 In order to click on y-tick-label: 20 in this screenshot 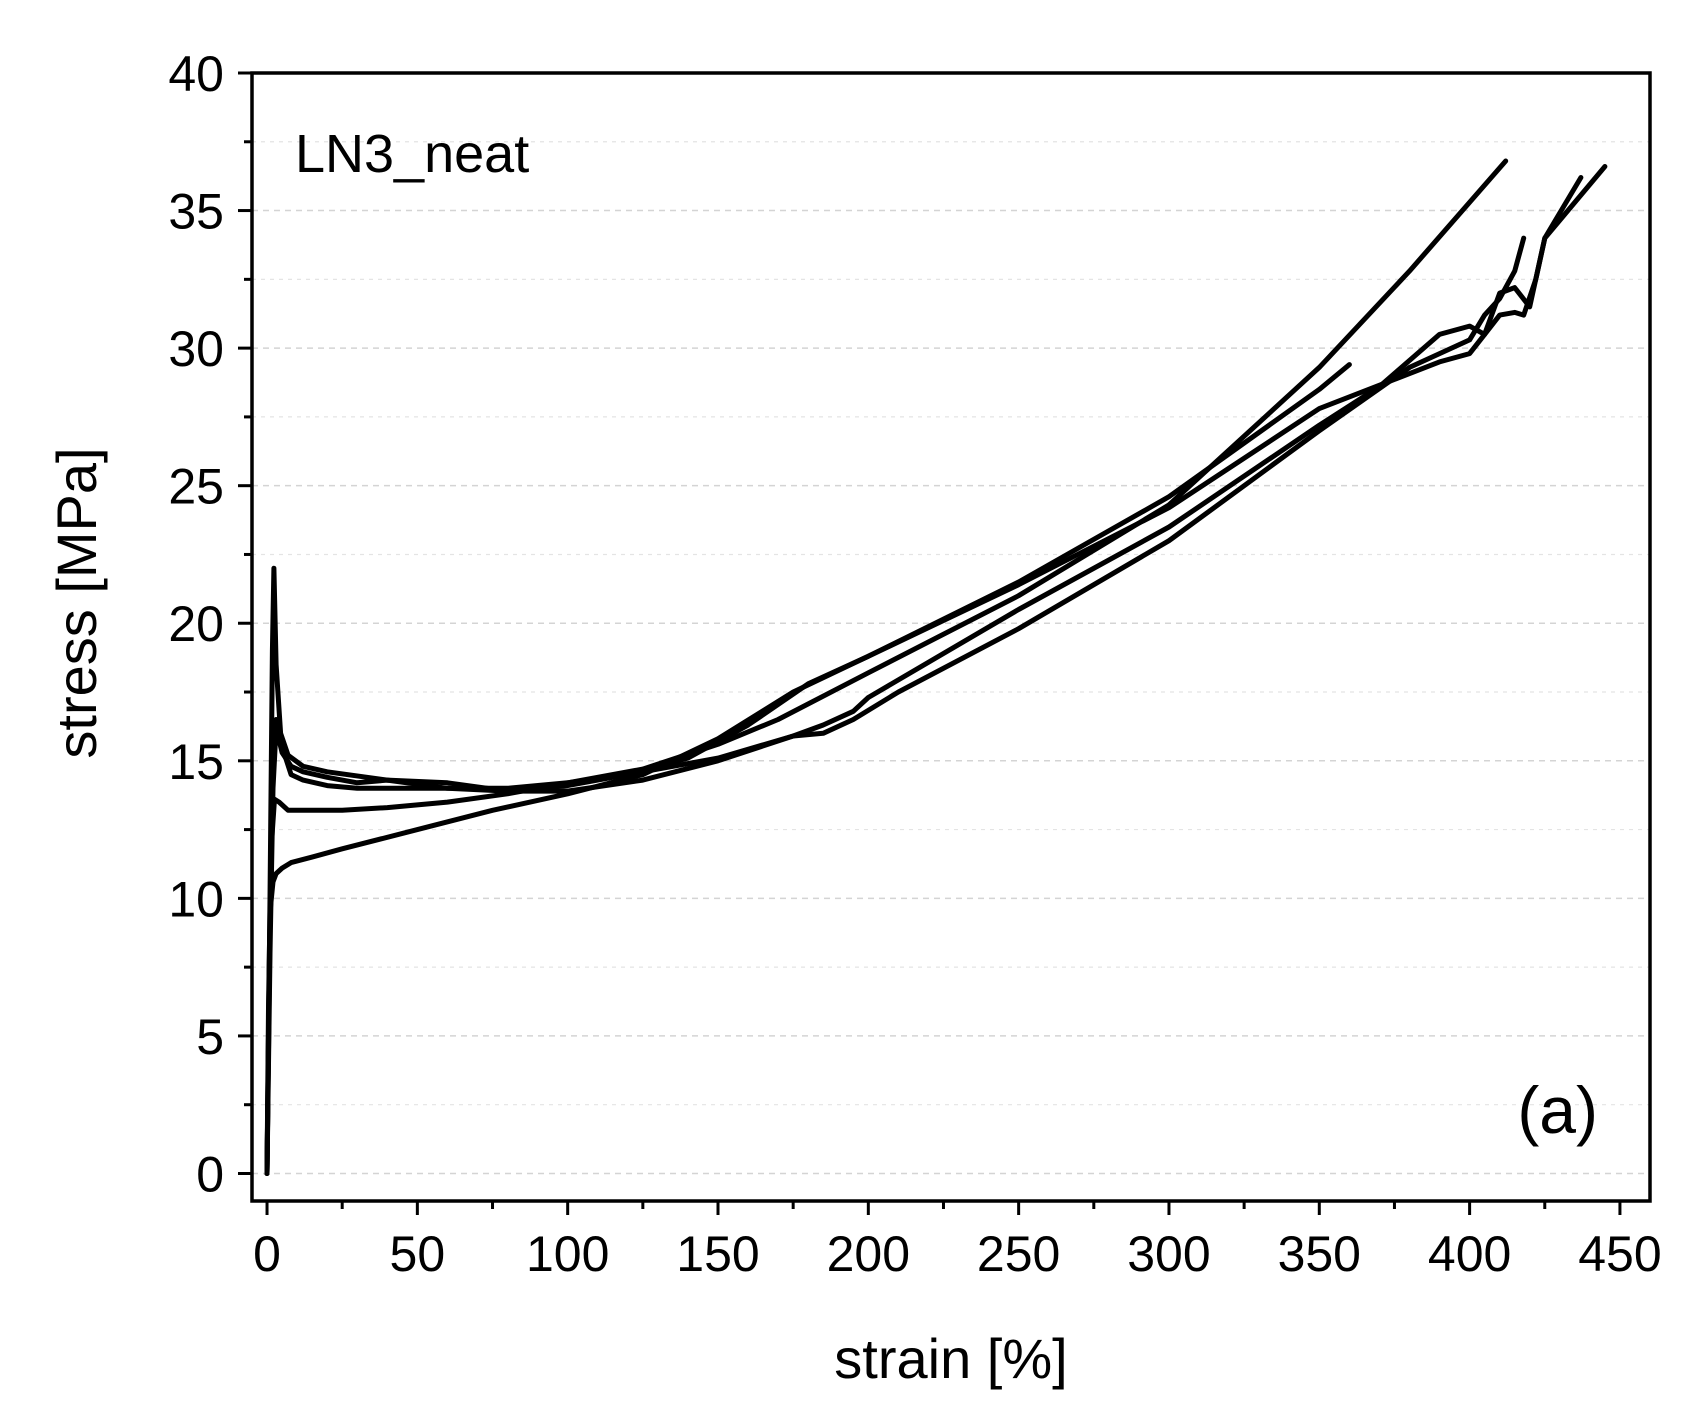, I will do `click(196, 624)`.